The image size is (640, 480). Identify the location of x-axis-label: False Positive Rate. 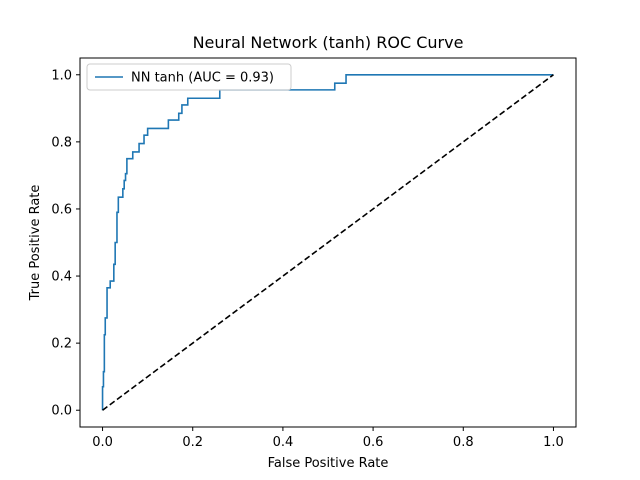
(328, 463).